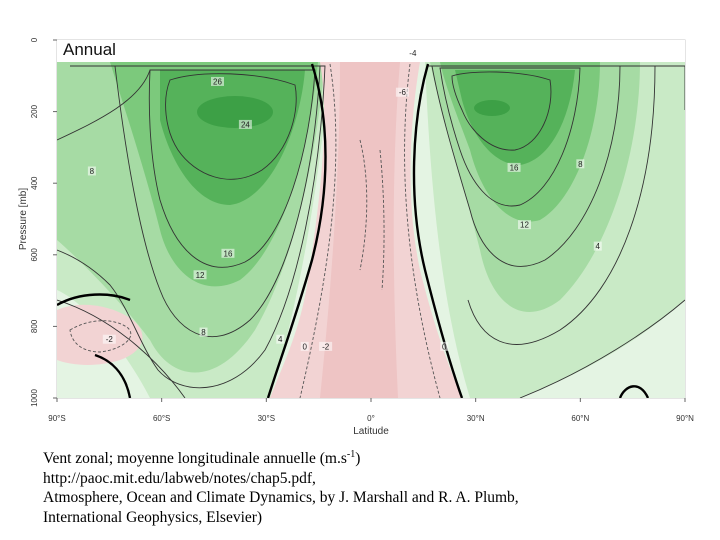 This screenshot has height=540, width=720. What do you see at coordinates (371, 51) in the screenshot?
I see `top-band` at bounding box center [371, 51].